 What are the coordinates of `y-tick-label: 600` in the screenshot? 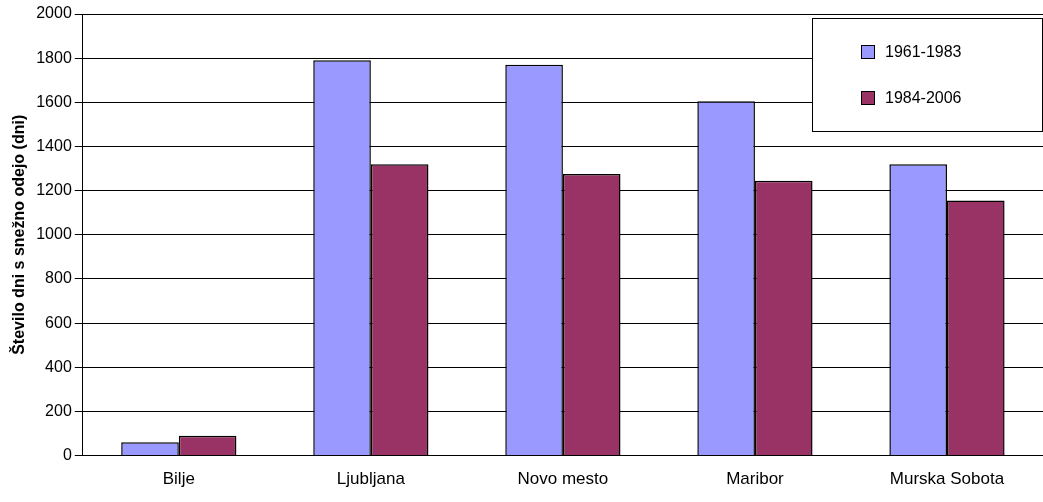 It's located at (58, 322).